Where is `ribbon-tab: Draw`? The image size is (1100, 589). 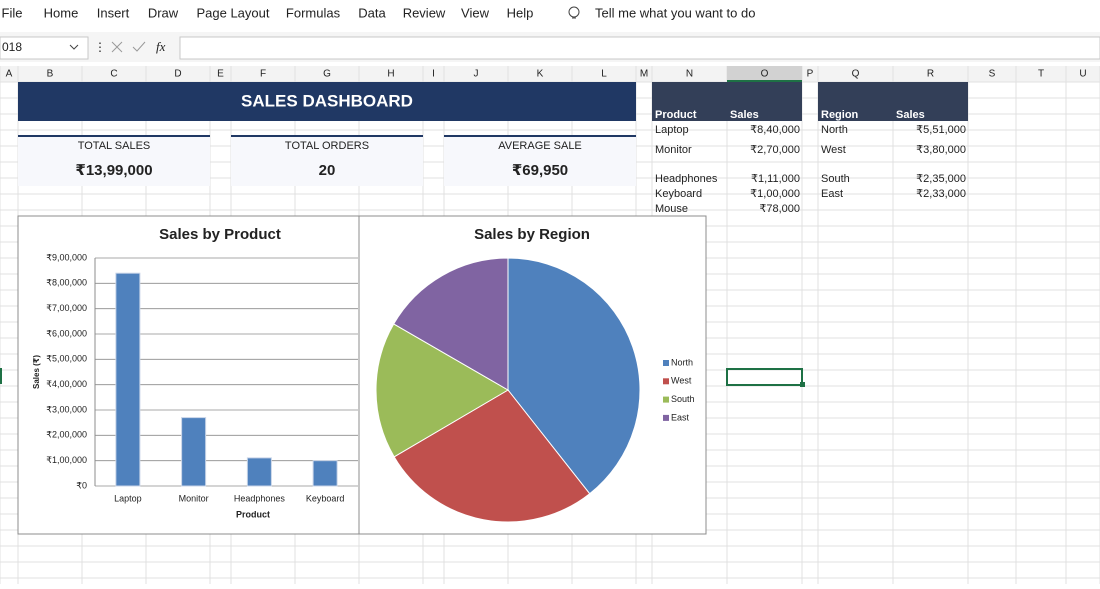 ribbon-tab: Draw is located at coordinates (163, 12).